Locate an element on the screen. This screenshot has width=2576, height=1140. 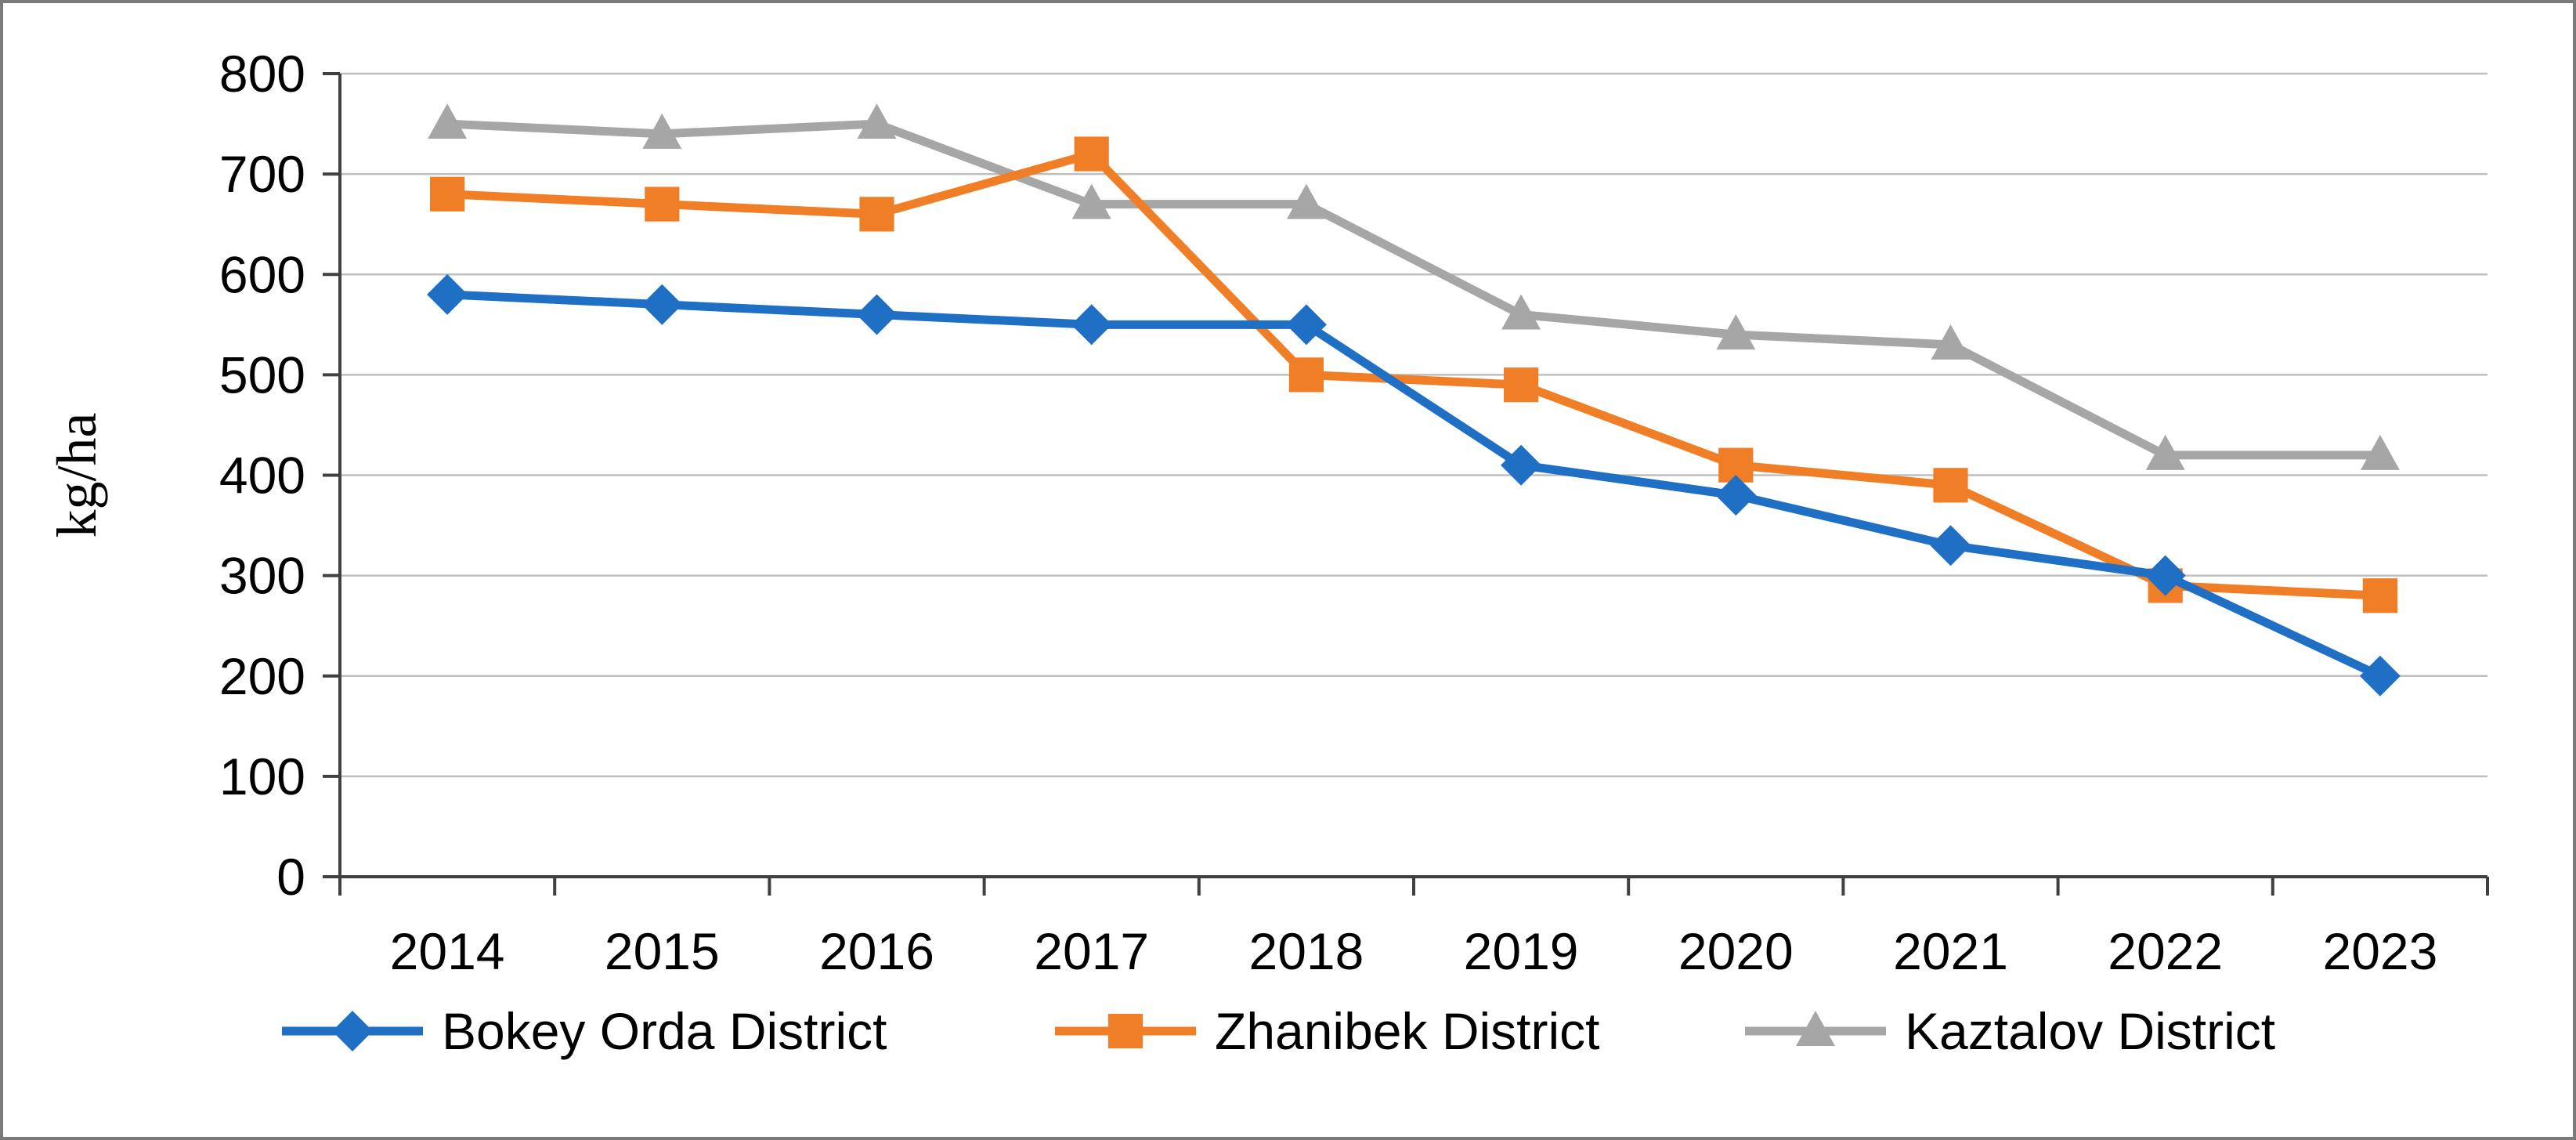
x-tick-label: 2023 is located at coordinates (2379, 951).